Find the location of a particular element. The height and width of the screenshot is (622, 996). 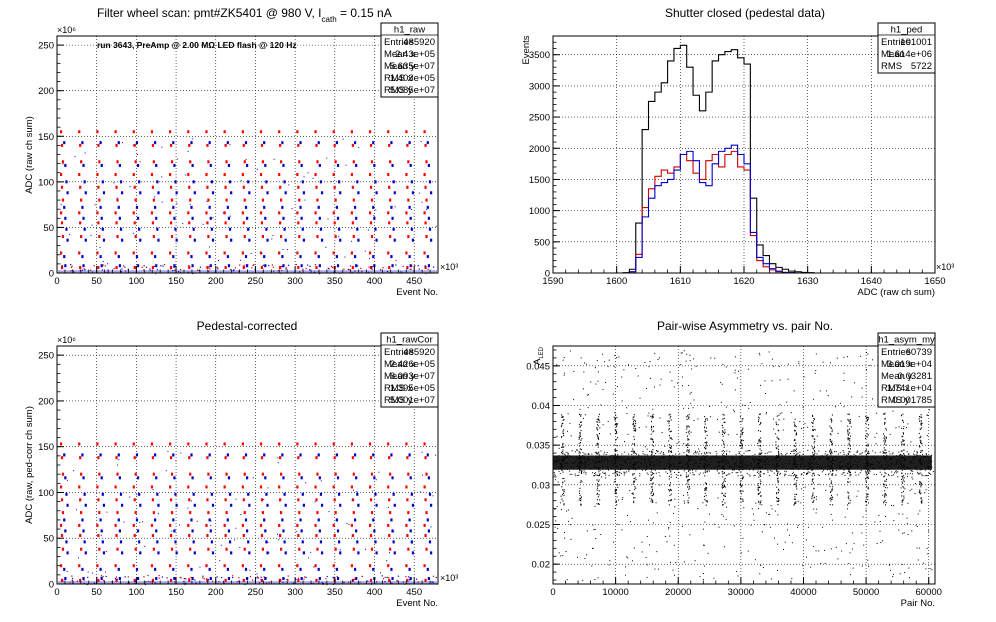

y-tick-label: 50 is located at coordinates (48, 228).